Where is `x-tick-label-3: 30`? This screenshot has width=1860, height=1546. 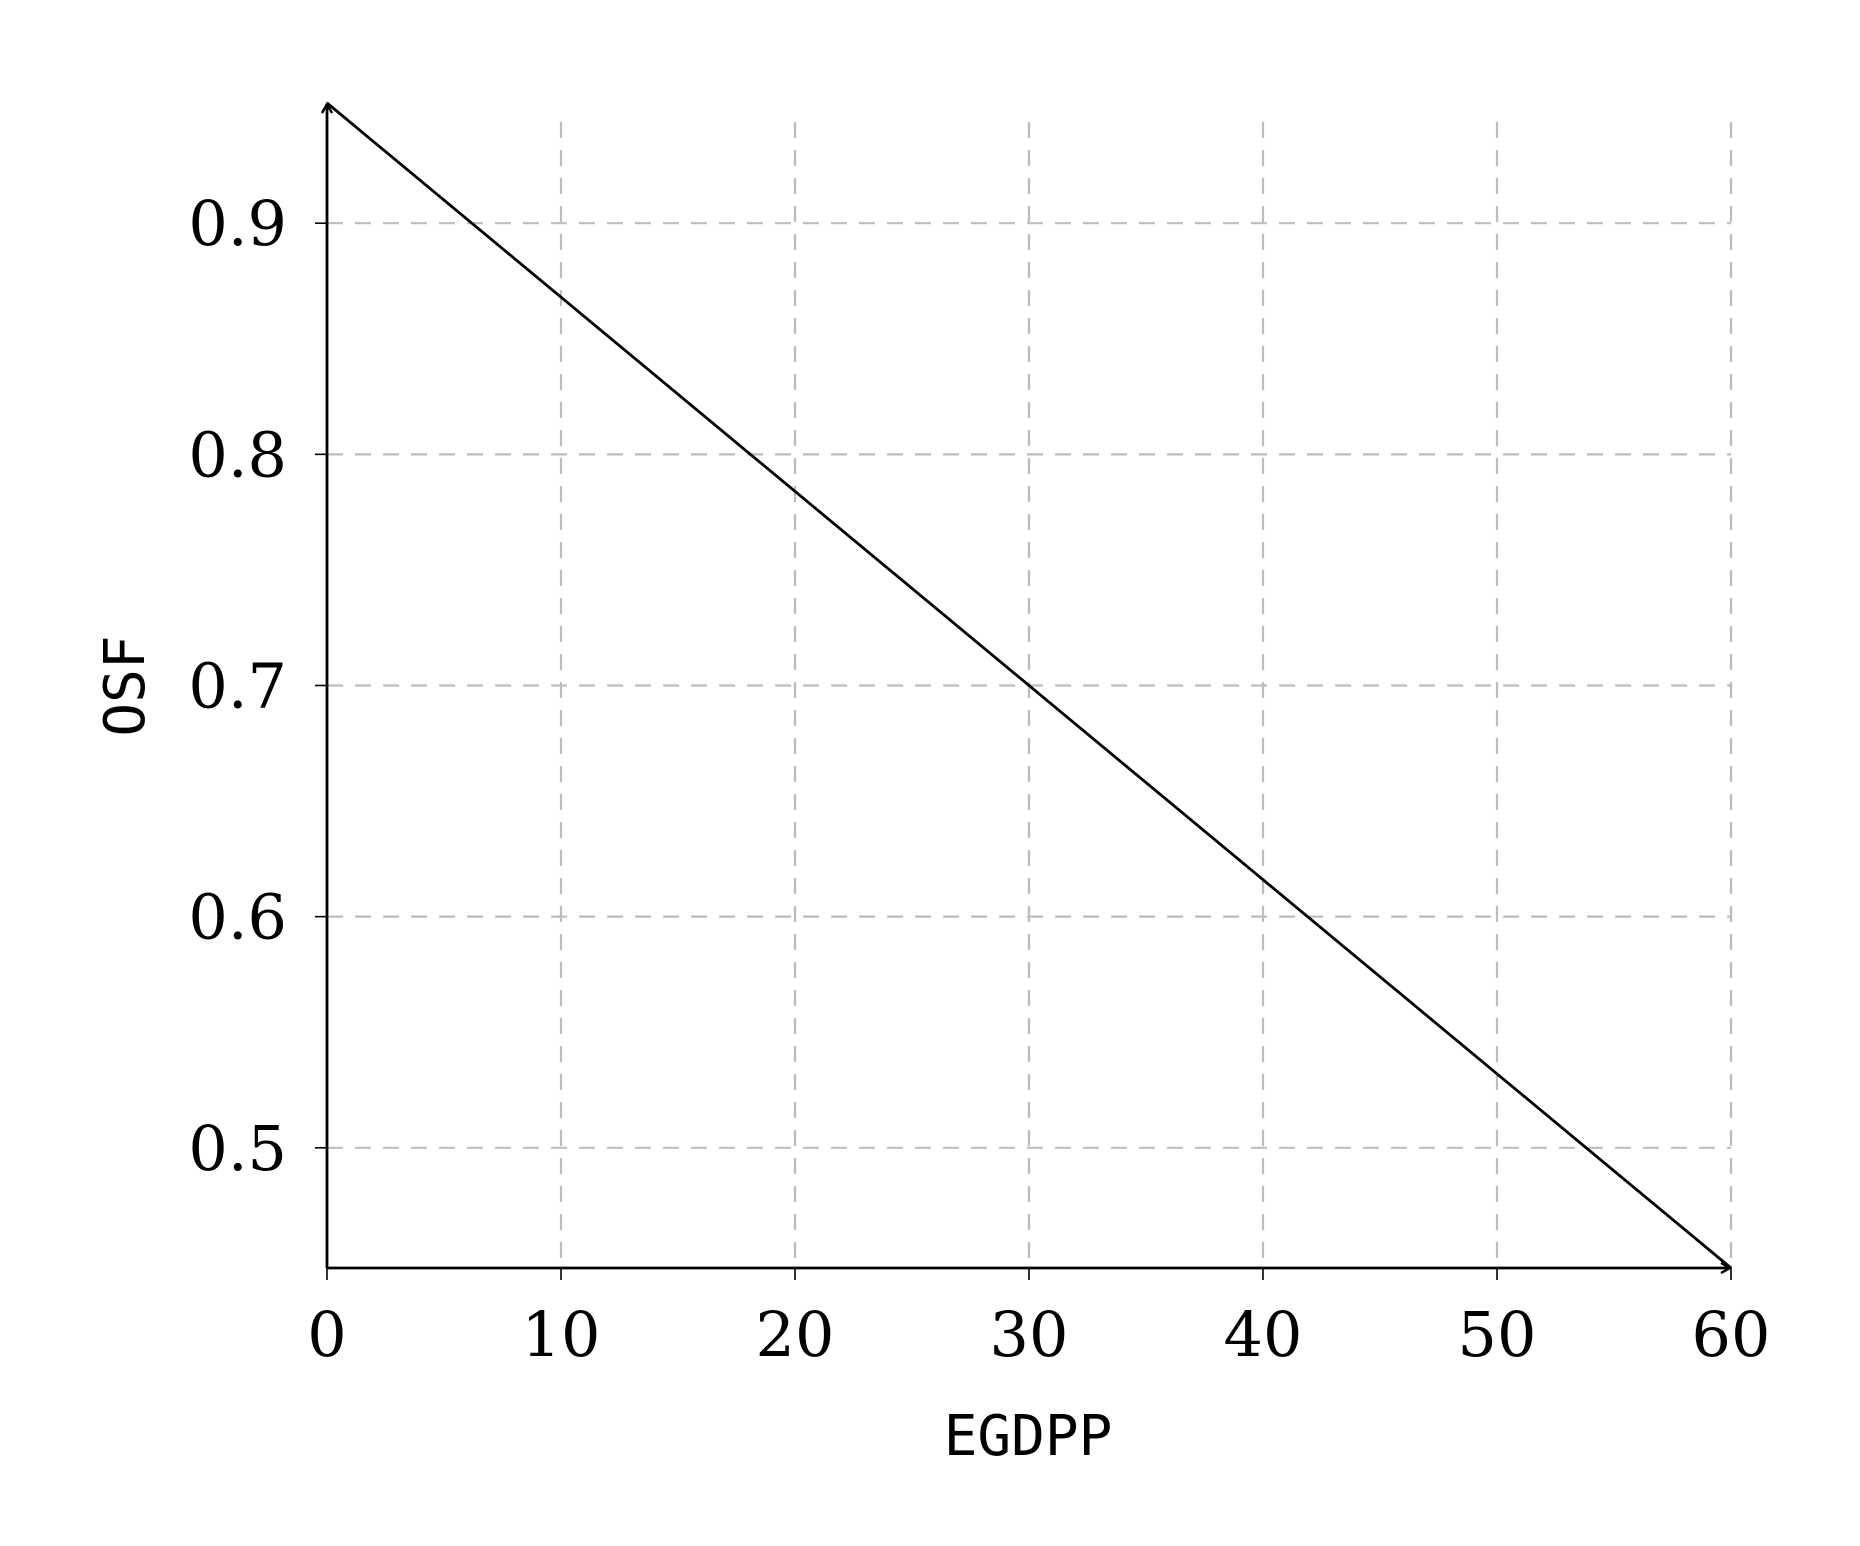 x-tick-label-3: 30 is located at coordinates (1029, 1334).